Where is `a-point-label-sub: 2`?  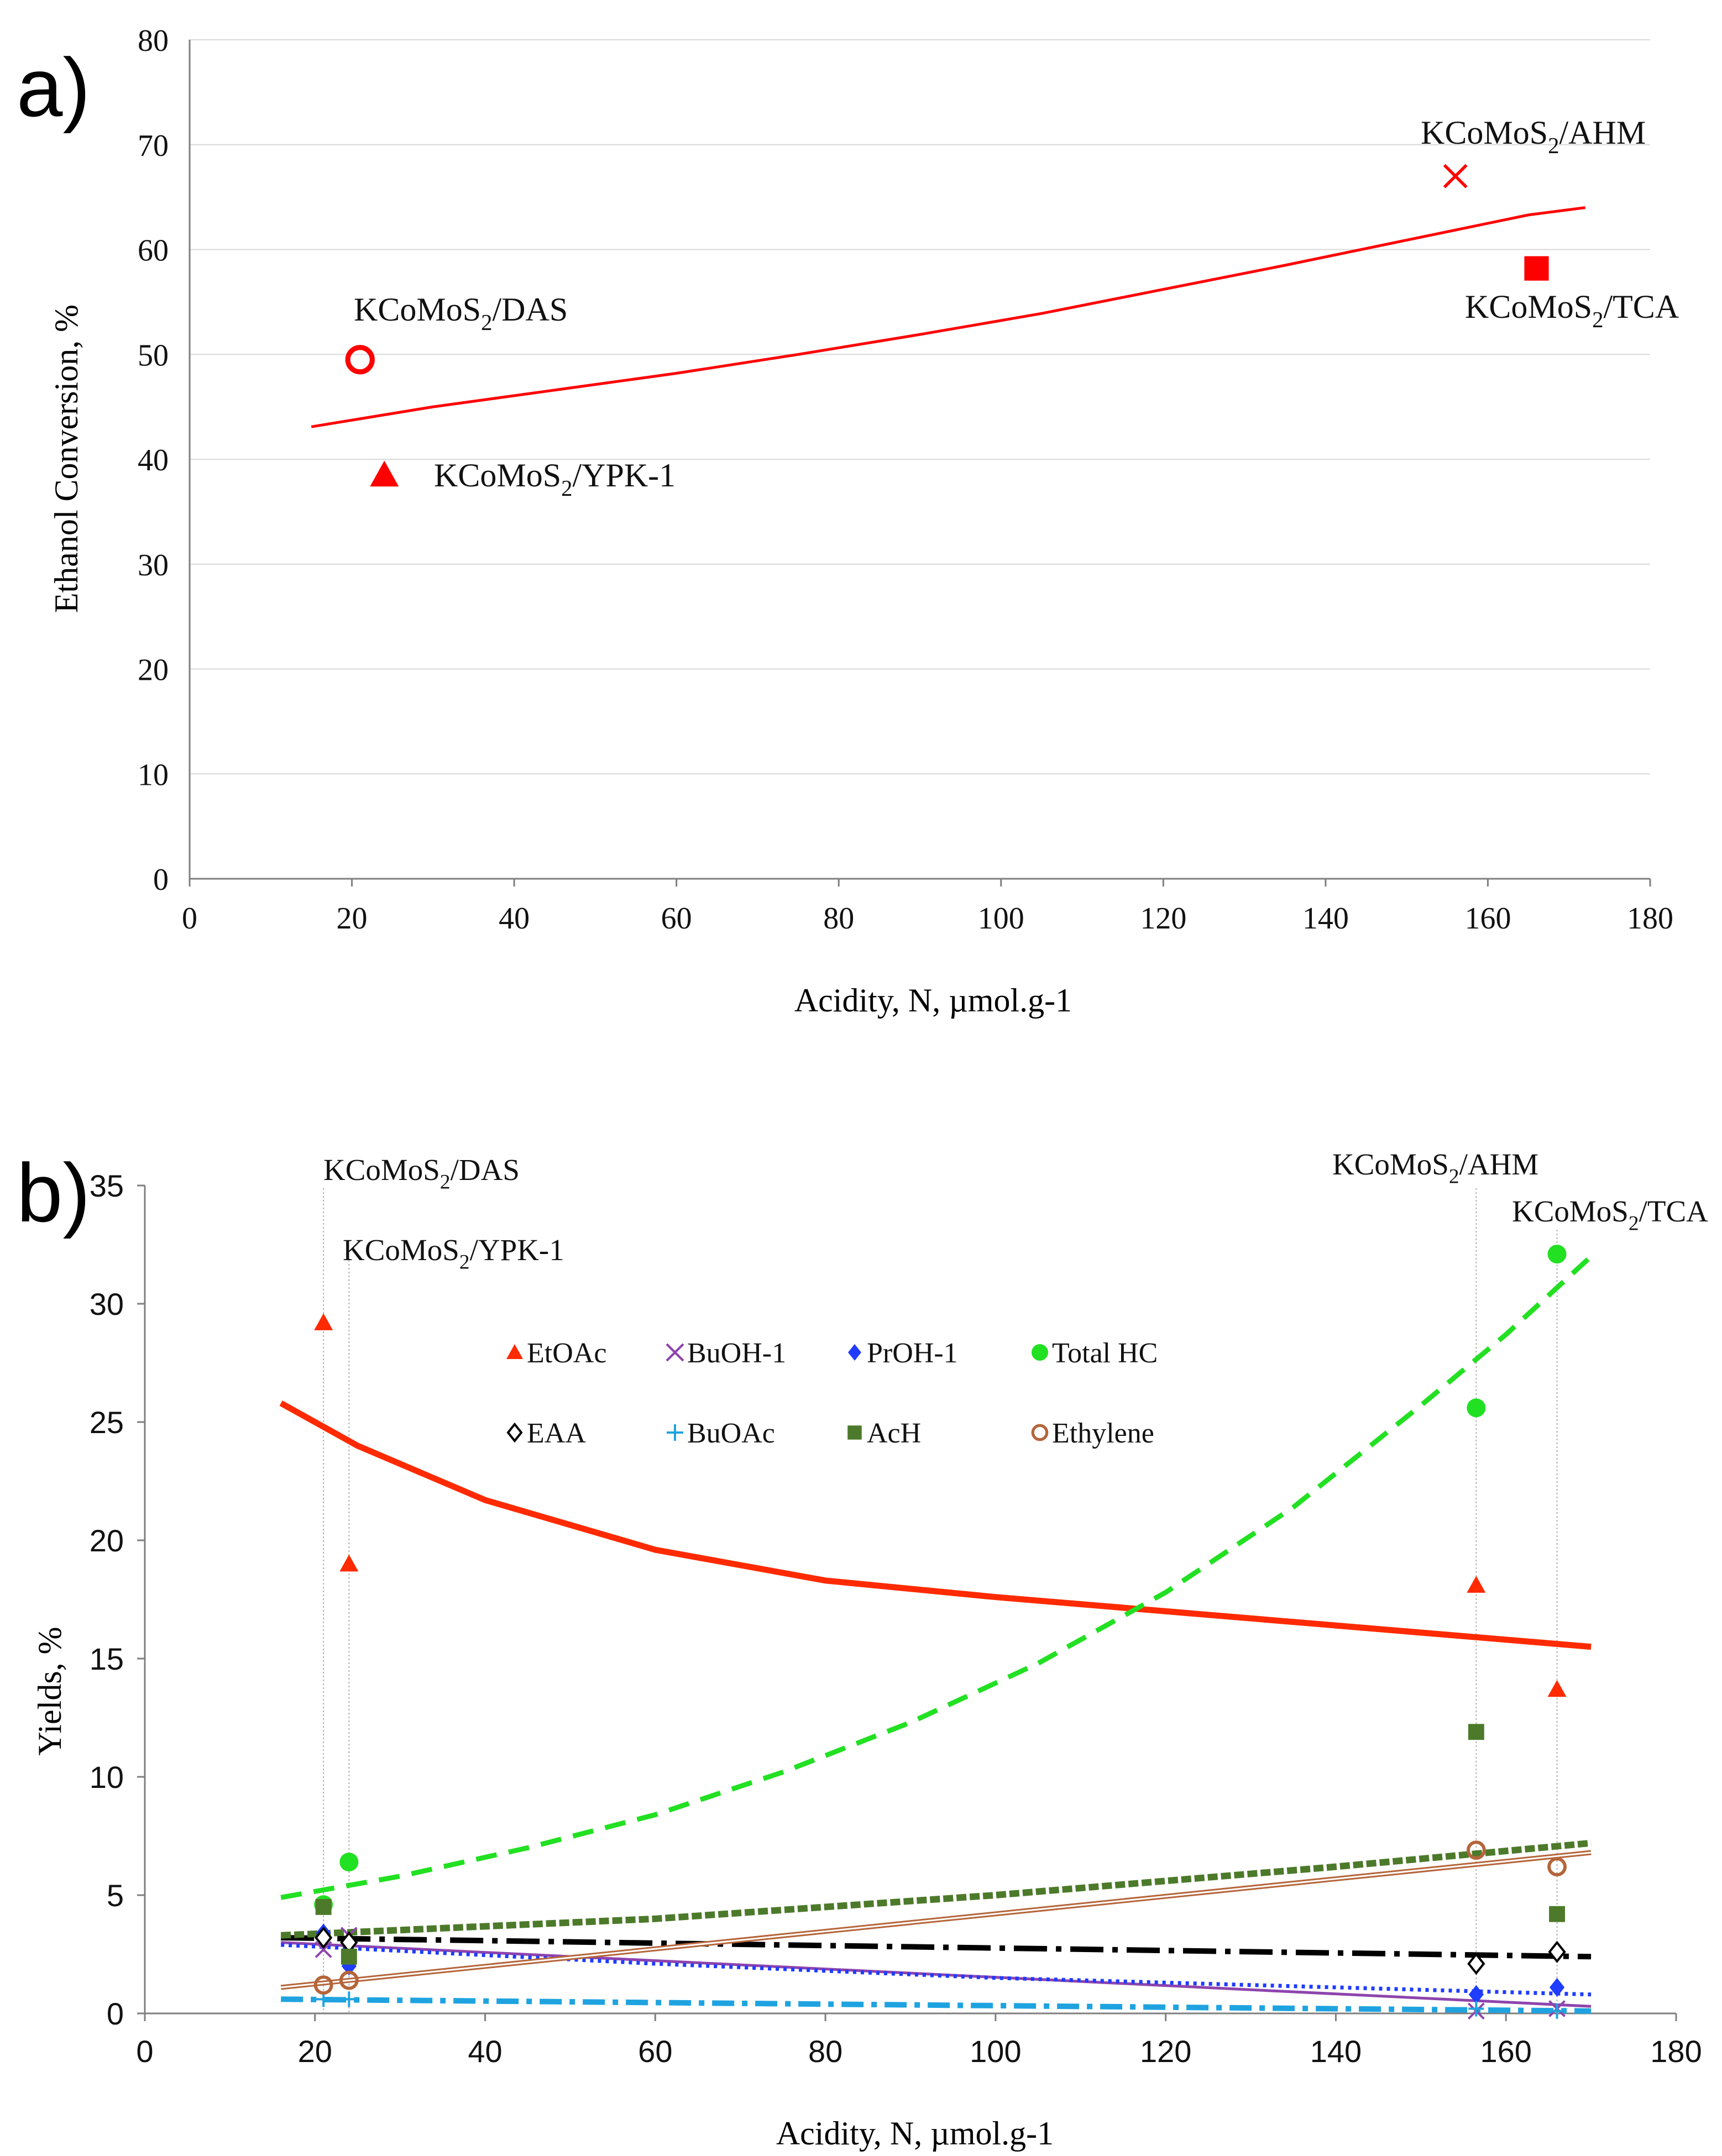 a-point-label-sub: 2 is located at coordinates (1597, 319).